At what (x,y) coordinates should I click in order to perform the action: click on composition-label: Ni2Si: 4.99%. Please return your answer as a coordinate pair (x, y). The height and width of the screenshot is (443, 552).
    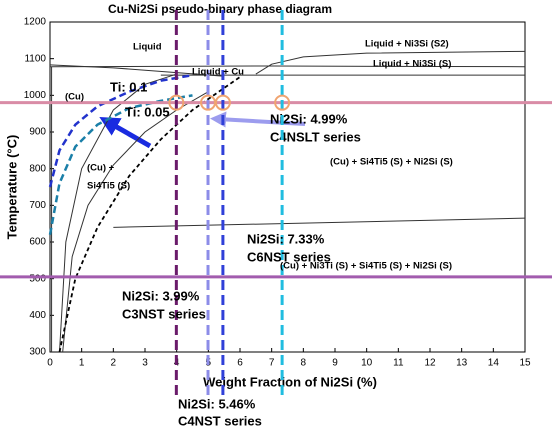
    Looking at the image, I should click on (309, 118).